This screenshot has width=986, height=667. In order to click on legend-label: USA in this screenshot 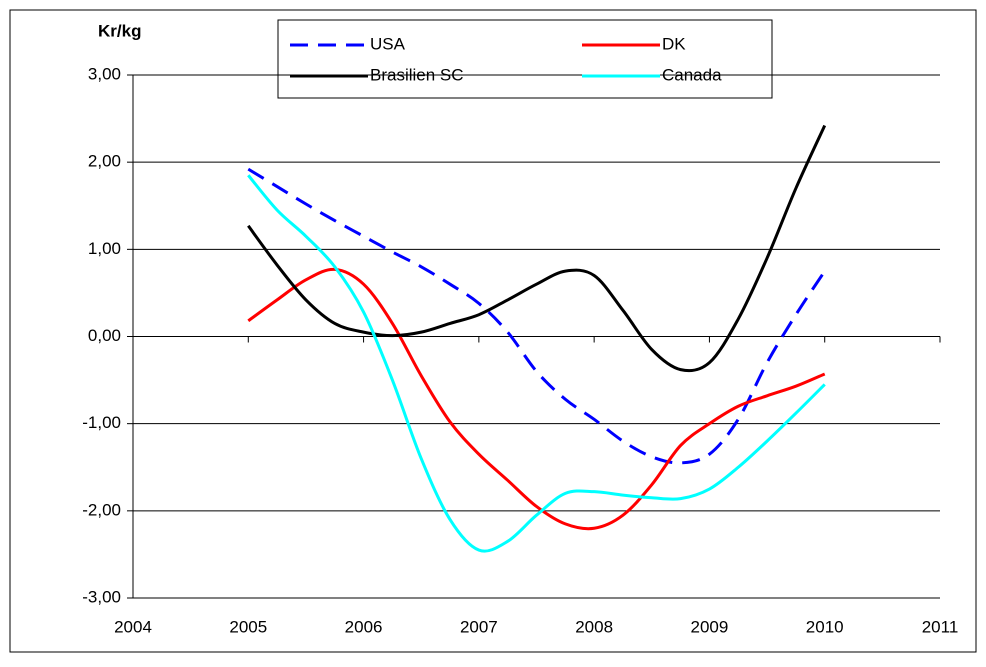, I will do `click(388, 43)`.